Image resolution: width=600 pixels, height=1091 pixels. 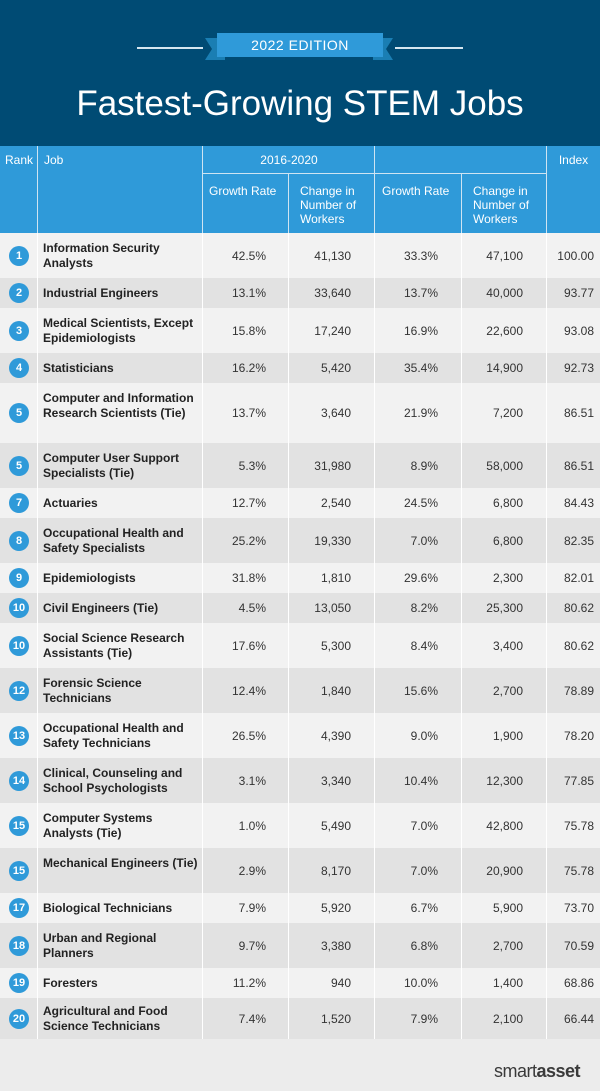 I want to click on change-workers-2030-cell: 12,300, so click(x=504, y=780).